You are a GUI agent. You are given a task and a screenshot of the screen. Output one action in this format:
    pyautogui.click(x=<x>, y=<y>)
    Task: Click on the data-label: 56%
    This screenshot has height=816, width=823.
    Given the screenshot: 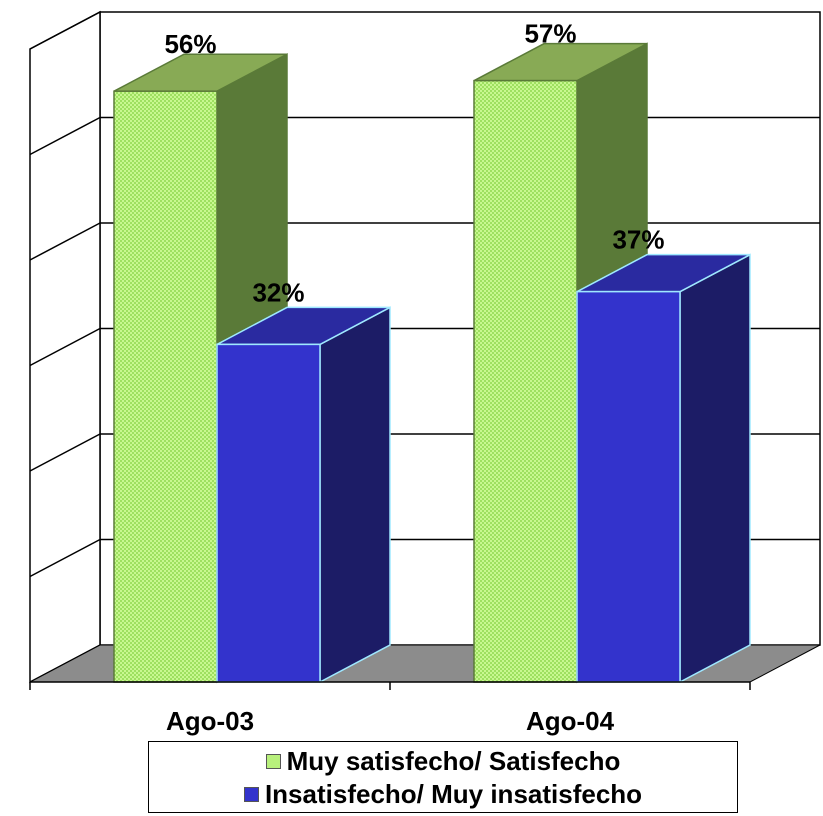 What is the action you would take?
    pyautogui.click(x=190, y=44)
    